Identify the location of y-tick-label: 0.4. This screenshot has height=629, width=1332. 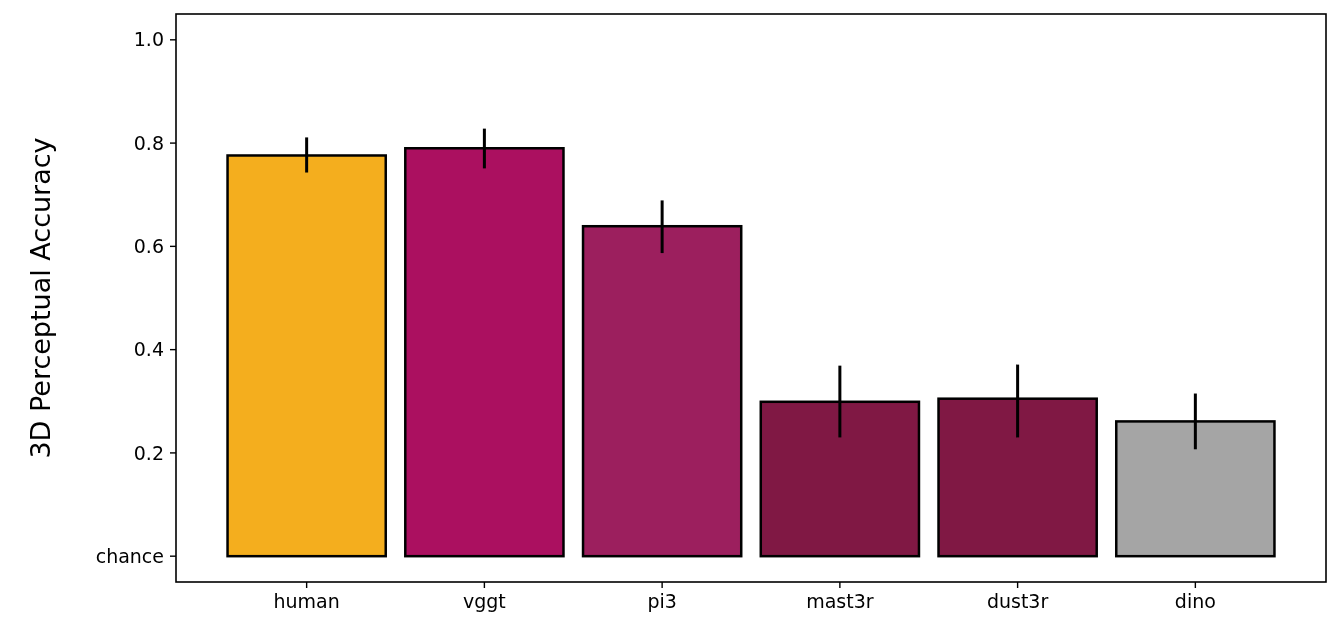
(148, 349).